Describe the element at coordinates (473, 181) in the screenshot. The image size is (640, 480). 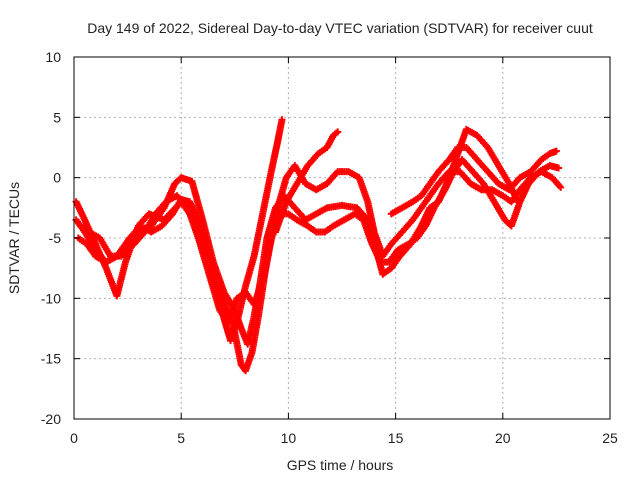
I see `series-track-f` at that location.